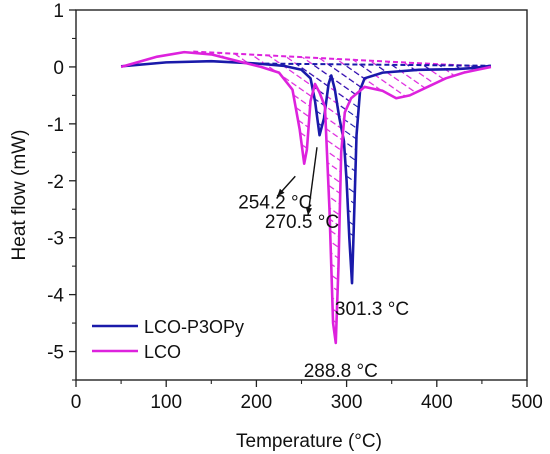  What do you see at coordinates (166, 402) in the screenshot?
I see `x-tick-label: 100` at bounding box center [166, 402].